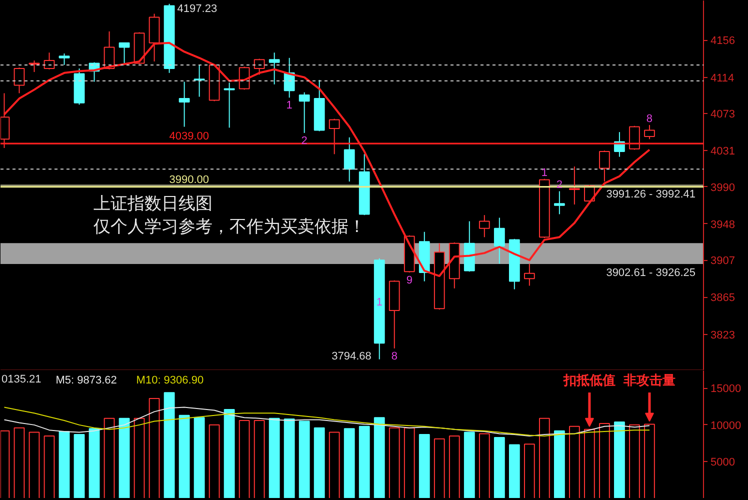 Image resolution: width=748 pixels, height=500 pixels. What do you see at coordinates (722, 78) in the screenshot?
I see `y-tick-label: 4114` at bounding box center [722, 78].